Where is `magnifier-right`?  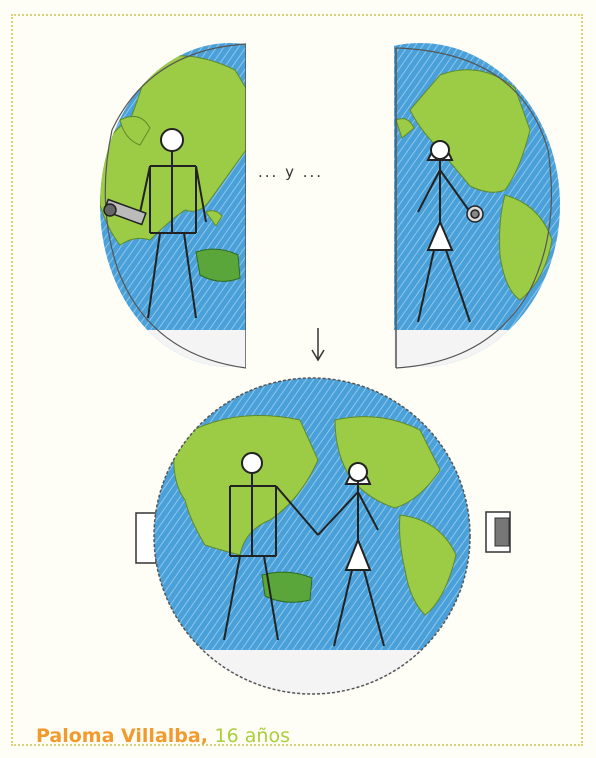 magnifier-right is located at coordinates (475, 214).